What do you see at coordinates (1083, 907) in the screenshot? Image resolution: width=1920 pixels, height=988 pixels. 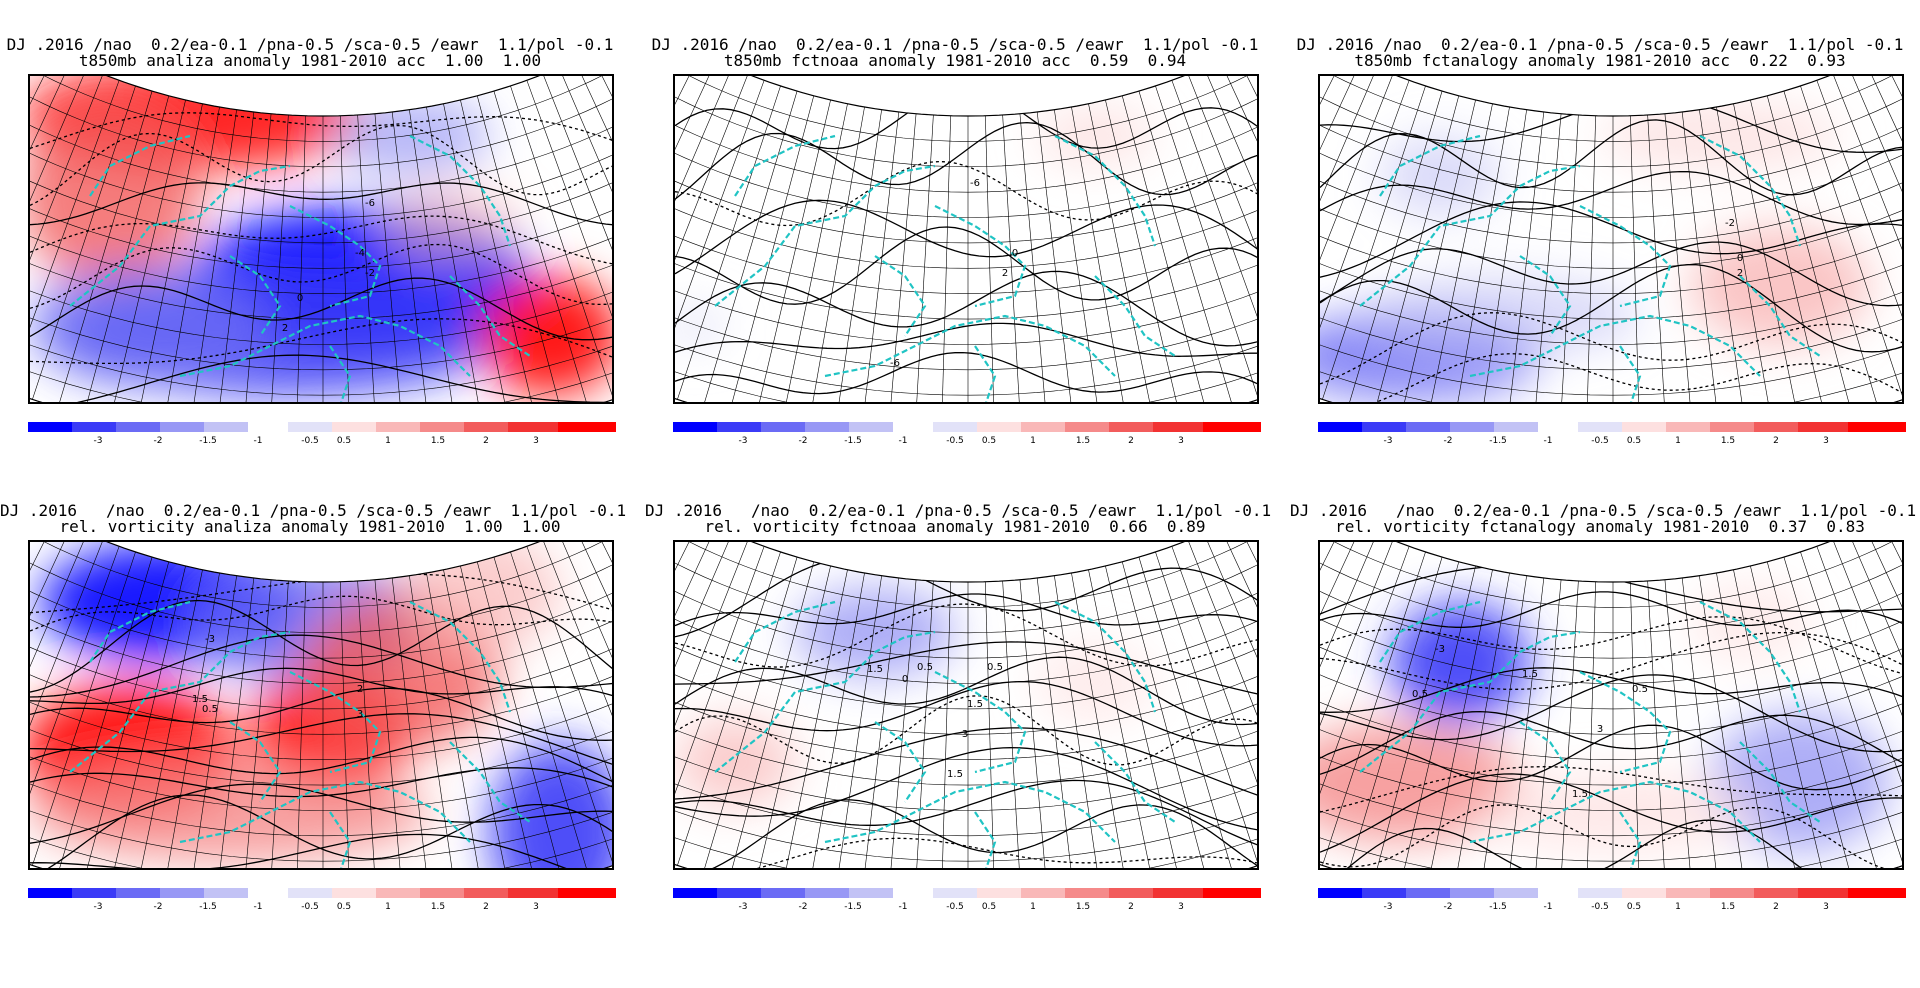 I see `colorbar-tick-label: 1.5` at bounding box center [1083, 907].